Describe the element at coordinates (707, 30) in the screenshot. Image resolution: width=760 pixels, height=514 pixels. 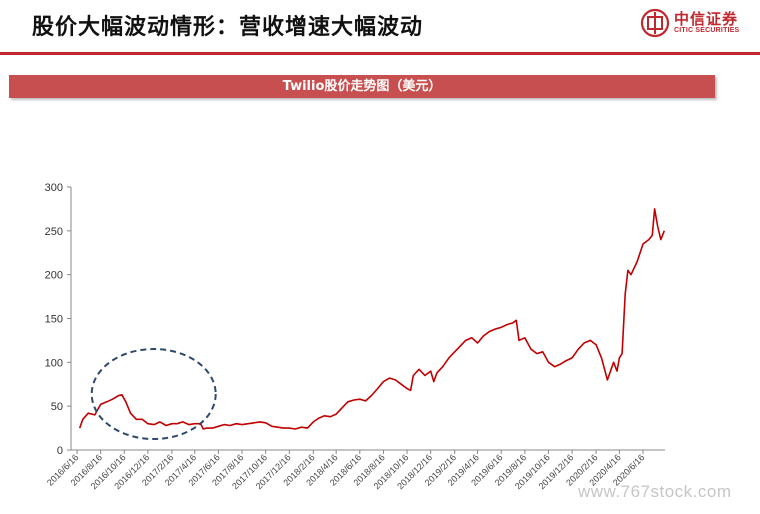
I see `logo-en-text: CITIC SECURITIES` at that location.